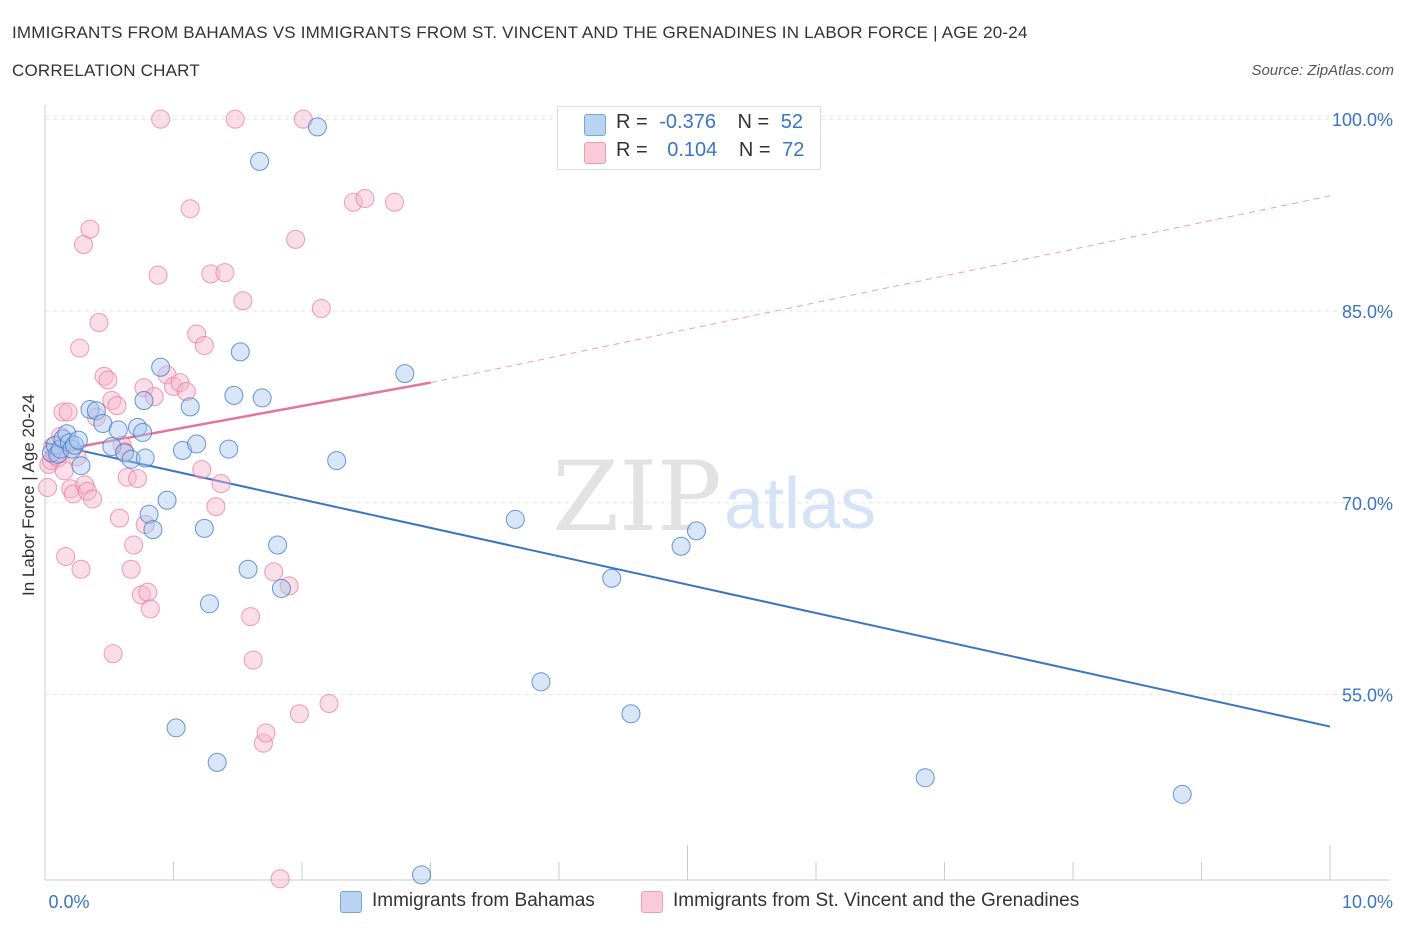 Image resolution: width=1406 pixels, height=930 pixels. What do you see at coordinates (800, 504) in the screenshot?
I see `watermark-atlas: atlas` at bounding box center [800, 504].